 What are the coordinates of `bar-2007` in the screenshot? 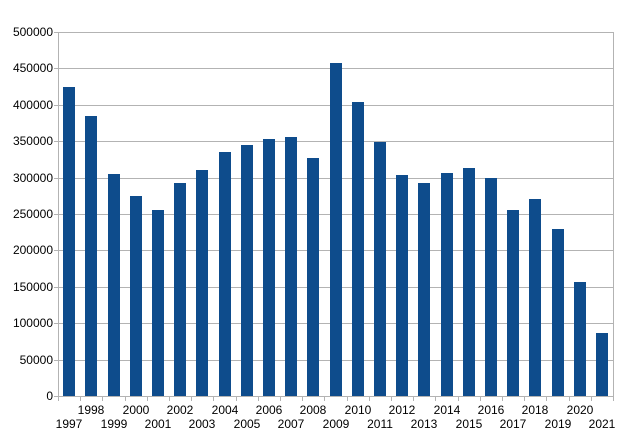 It's located at (291, 266).